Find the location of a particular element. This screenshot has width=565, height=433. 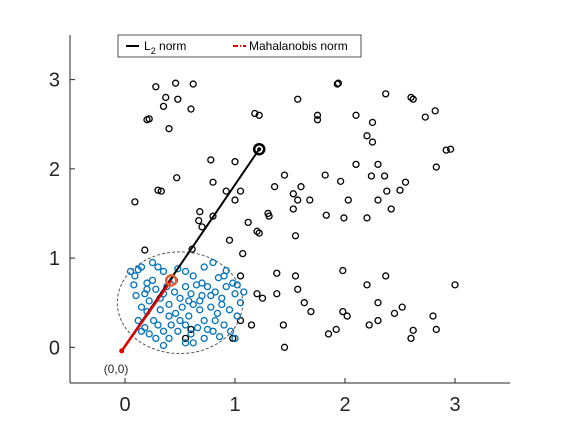

circle-layer is located at coordinates (180, 303).